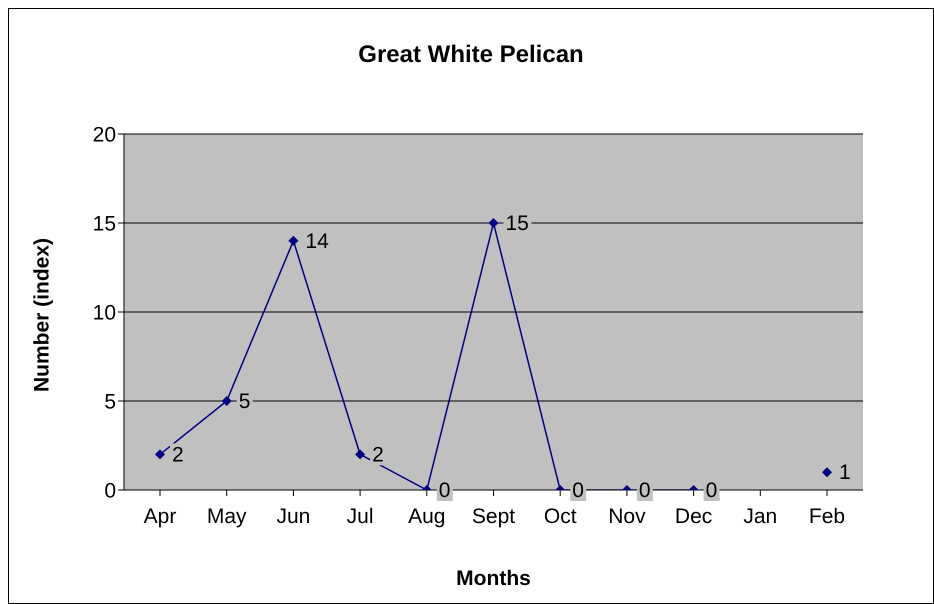  Describe the element at coordinates (693, 516) in the screenshot. I see `x-tick-label: Dec` at that location.